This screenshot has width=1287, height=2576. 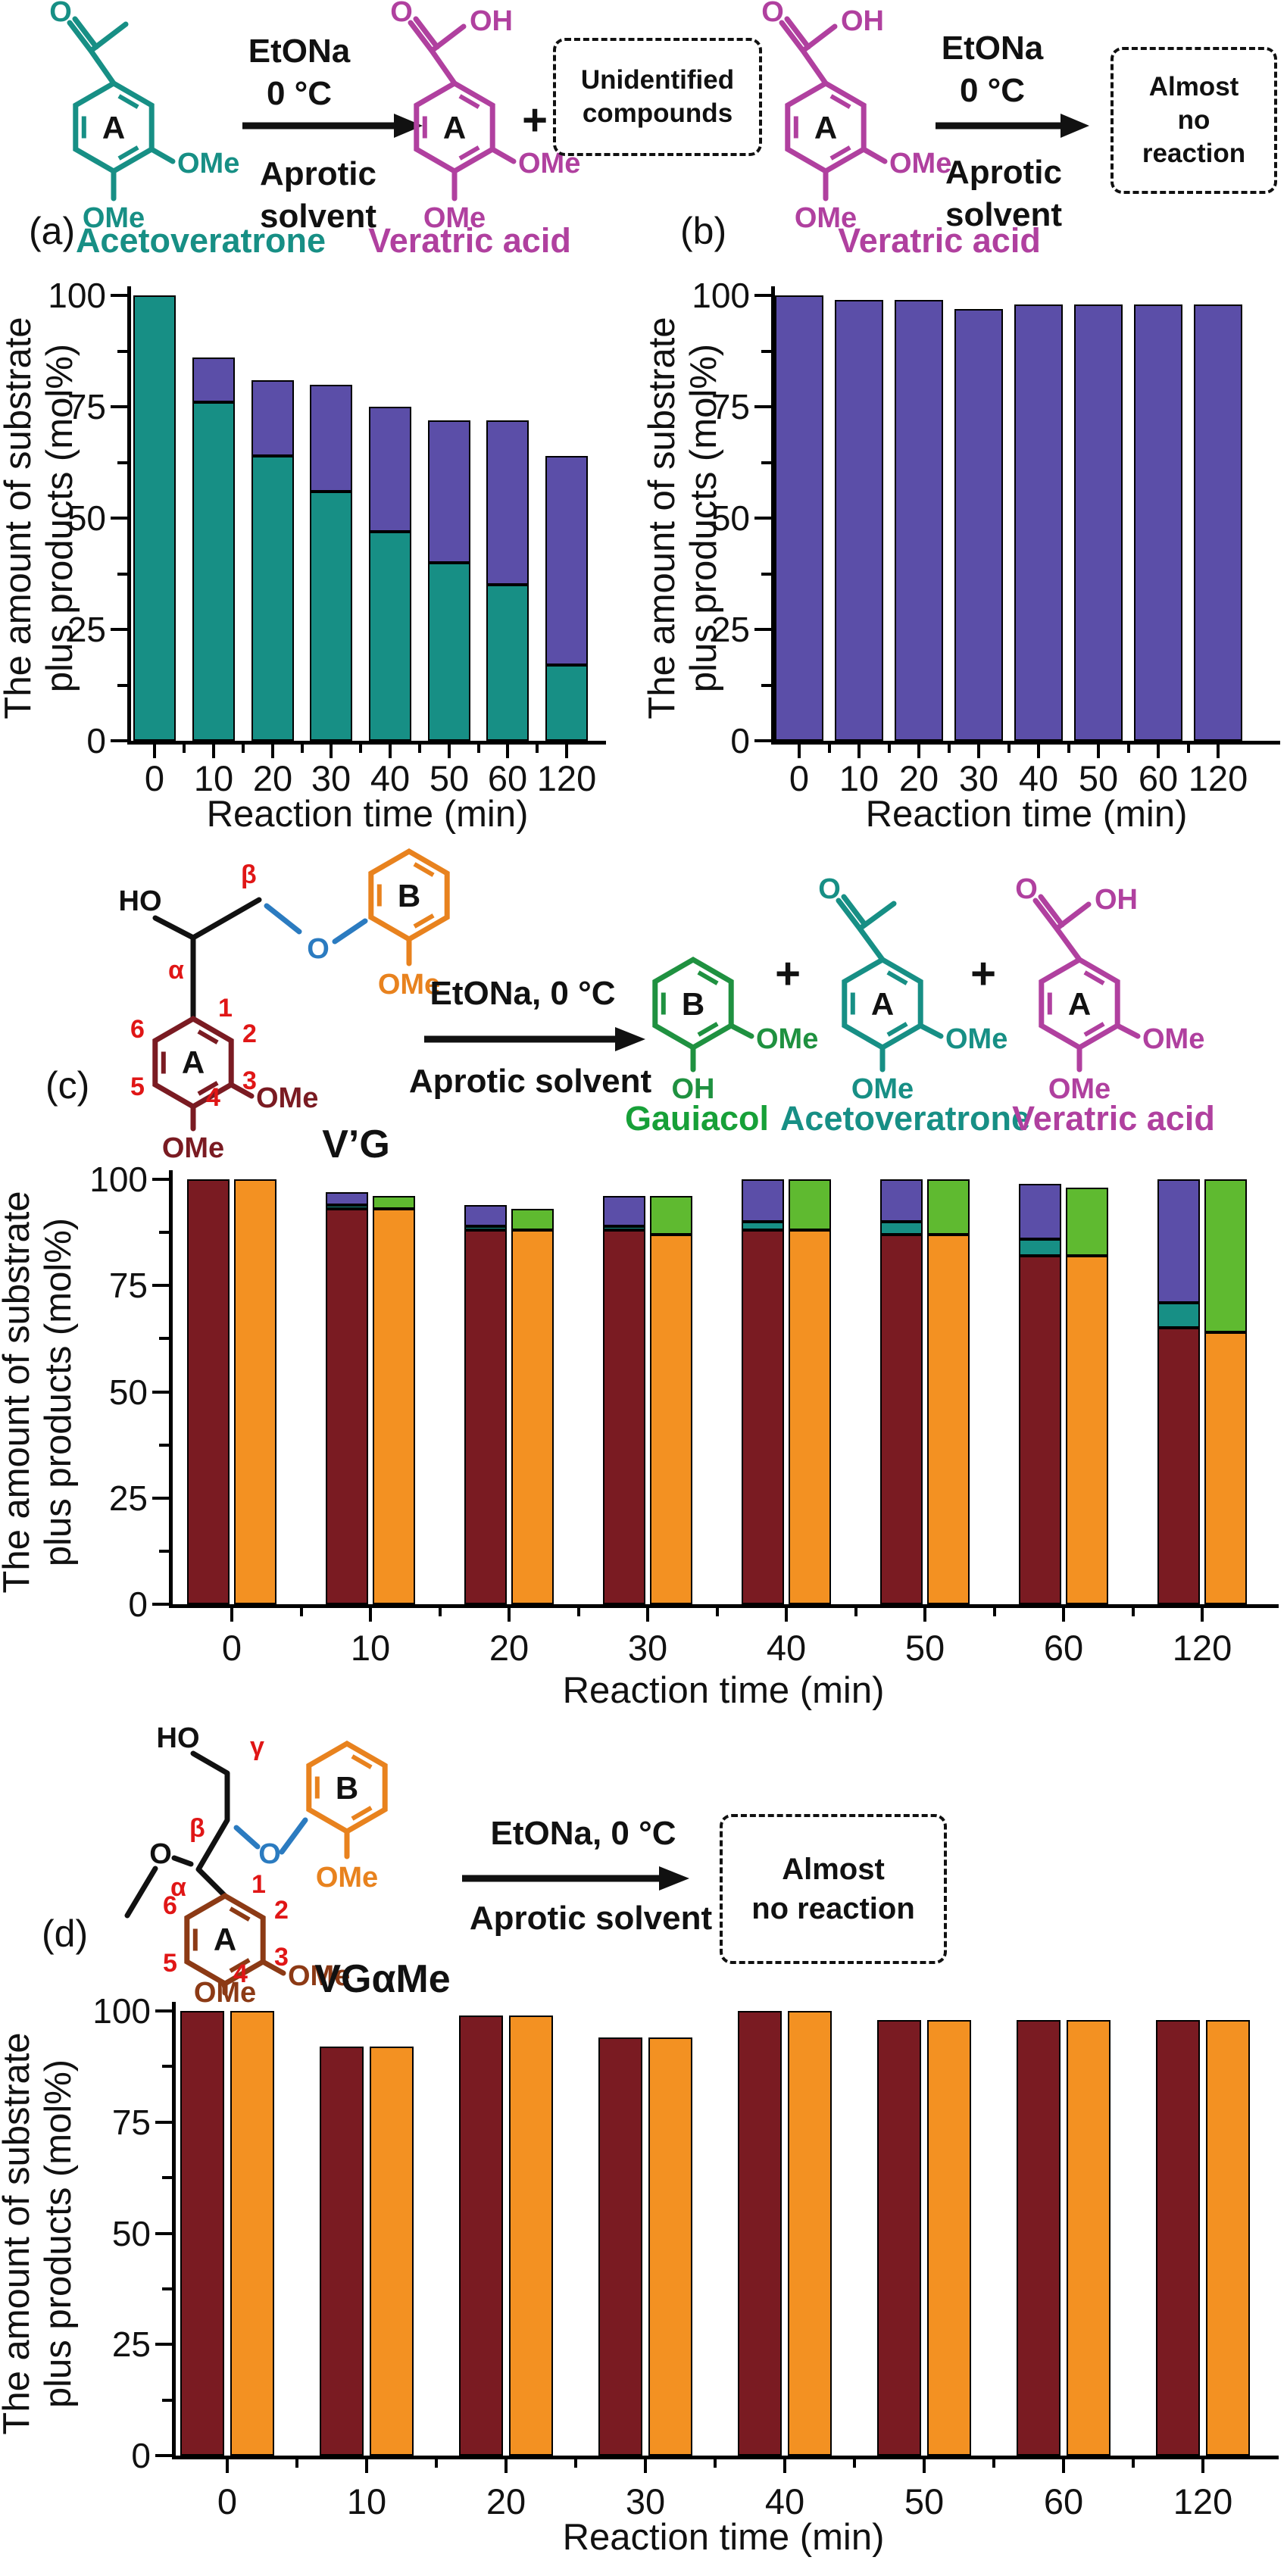 What do you see at coordinates (137, 1030) in the screenshot?
I see `ring-pos-6: 6` at bounding box center [137, 1030].